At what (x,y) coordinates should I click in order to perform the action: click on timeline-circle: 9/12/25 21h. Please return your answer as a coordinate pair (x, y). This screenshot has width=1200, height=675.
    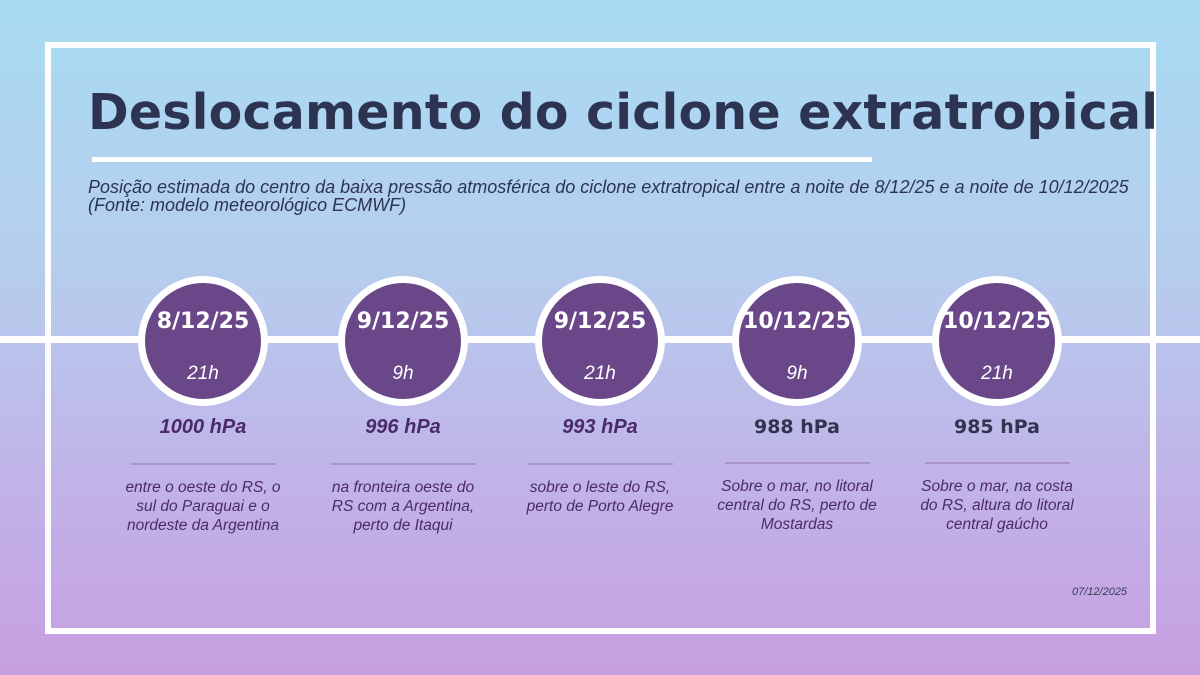
    Looking at the image, I should click on (600, 341).